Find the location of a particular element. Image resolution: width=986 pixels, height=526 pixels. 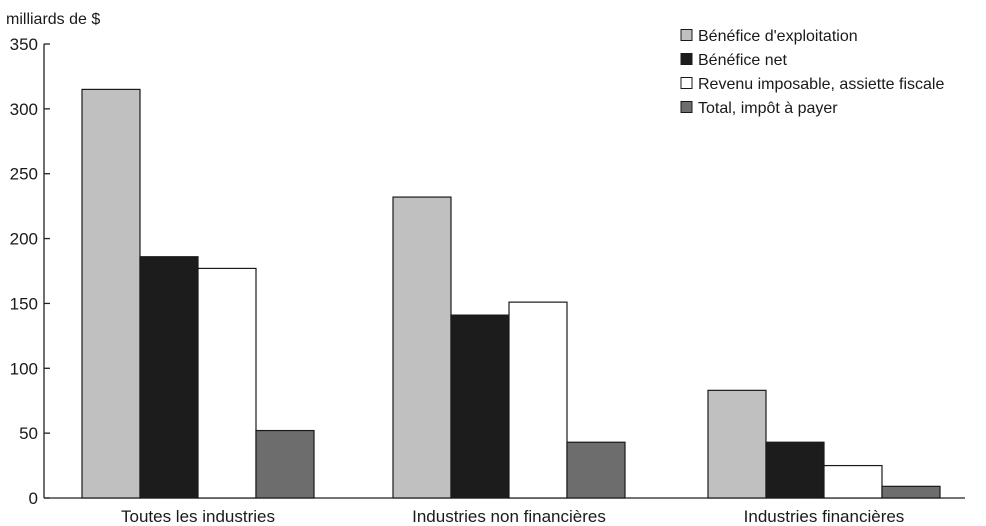

x-tick-label: Industries financières is located at coordinates (824, 516).